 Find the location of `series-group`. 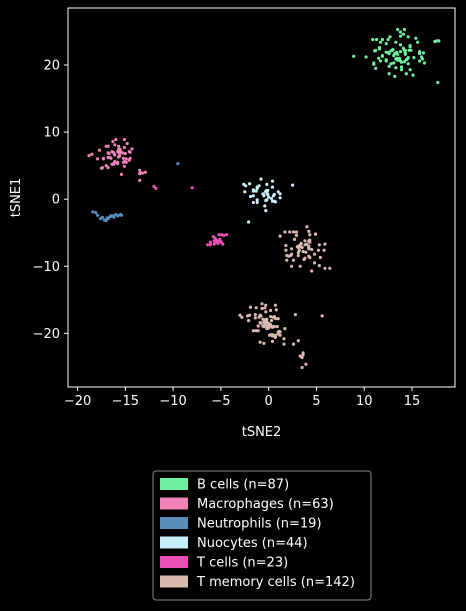

series-group is located at coordinates (285, 297).